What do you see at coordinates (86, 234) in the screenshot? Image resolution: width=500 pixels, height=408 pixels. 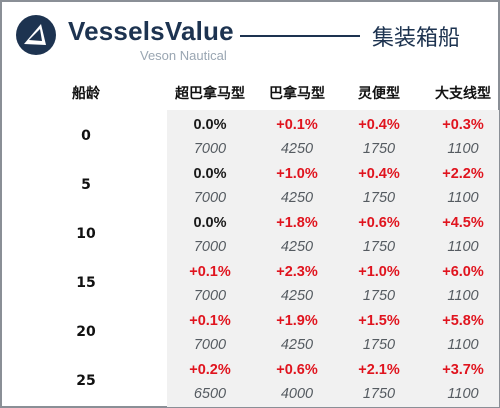 I see `age-label: 10` at bounding box center [86, 234].